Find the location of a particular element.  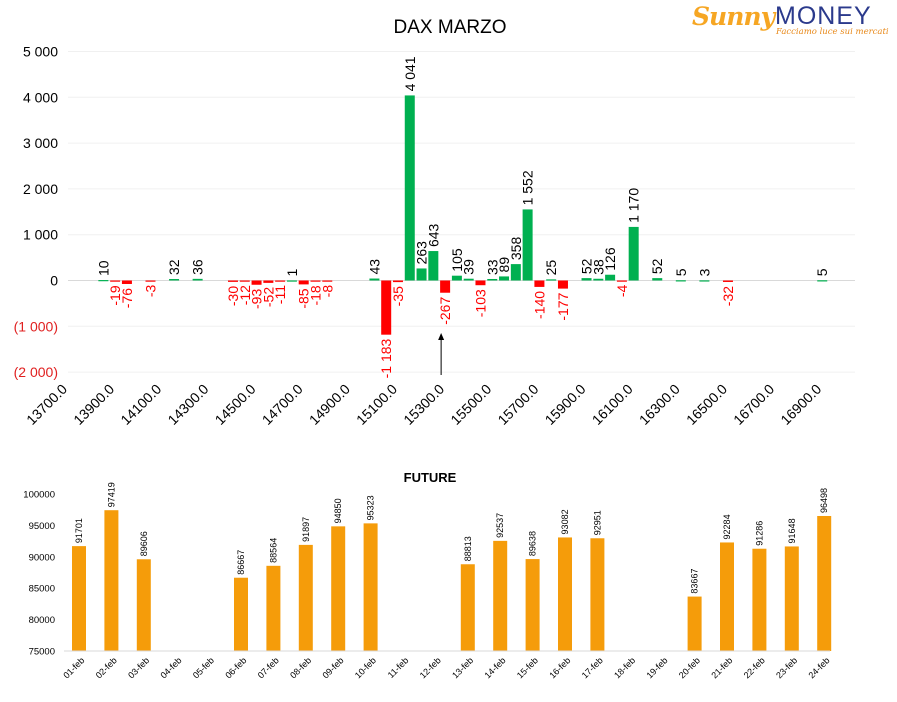

future-x-tick-label: 11-feb is located at coordinates (398, 667).